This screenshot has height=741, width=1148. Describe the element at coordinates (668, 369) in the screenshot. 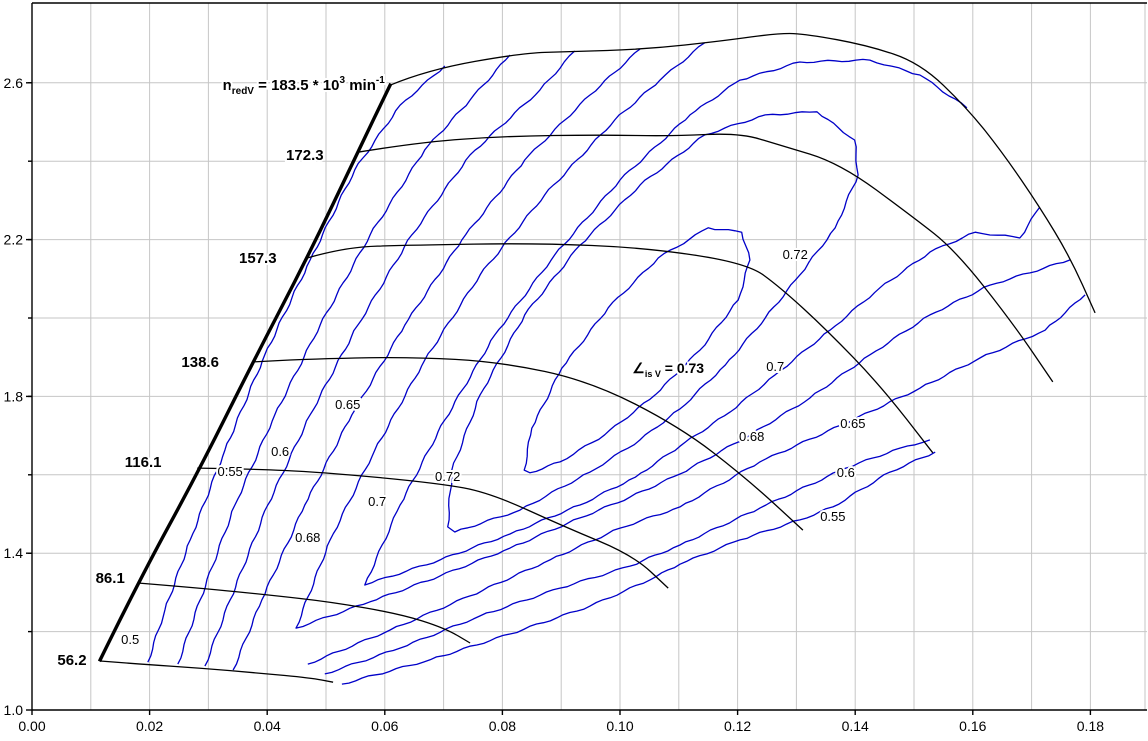

I see `isentropic-efficiency-title-label: ∠is V = 0.73` at that location.